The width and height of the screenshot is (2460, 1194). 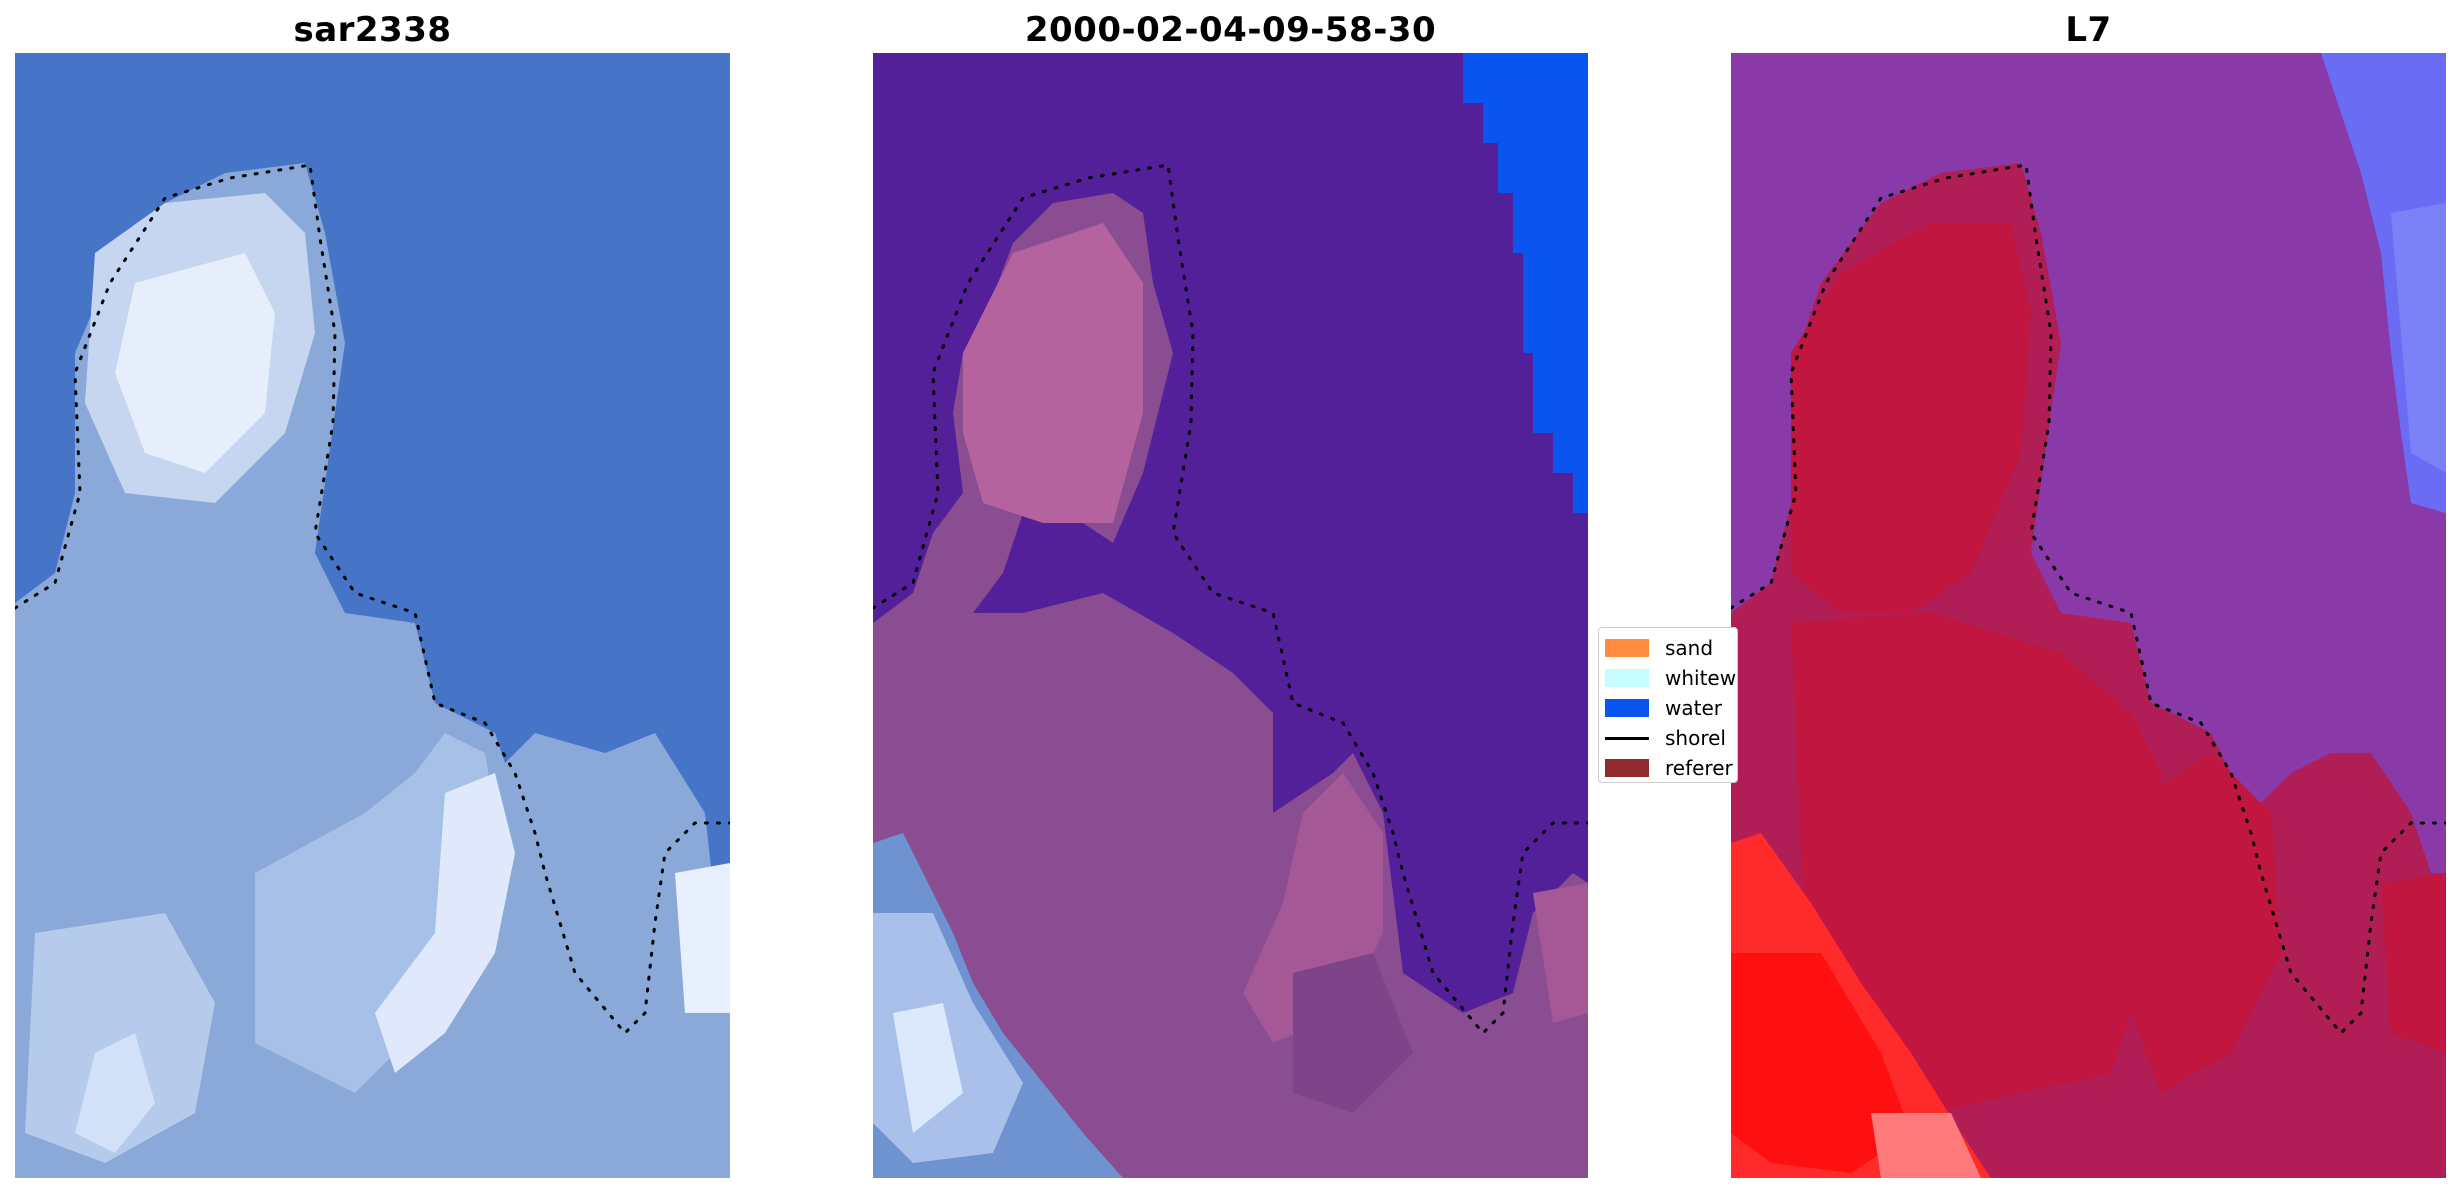 What do you see at coordinates (1695, 738) in the screenshot?
I see `legend-label-shoreline: shorel` at bounding box center [1695, 738].